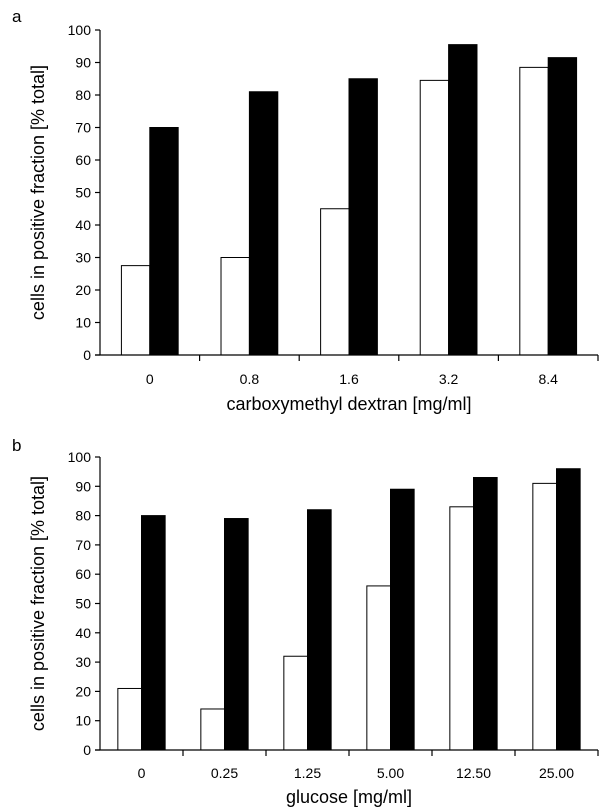 This screenshot has width=606, height=809. Describe the element at coordinates (307, 773) in the screenshot. I see `x-tick-label: 1.25` at that location.